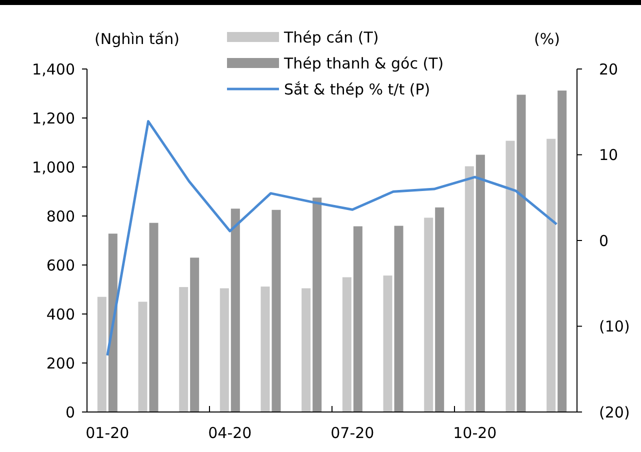  Describe the element at coordinates (614, 412) in the screenshot. I see `y2-tick-label: (20)` at that location.